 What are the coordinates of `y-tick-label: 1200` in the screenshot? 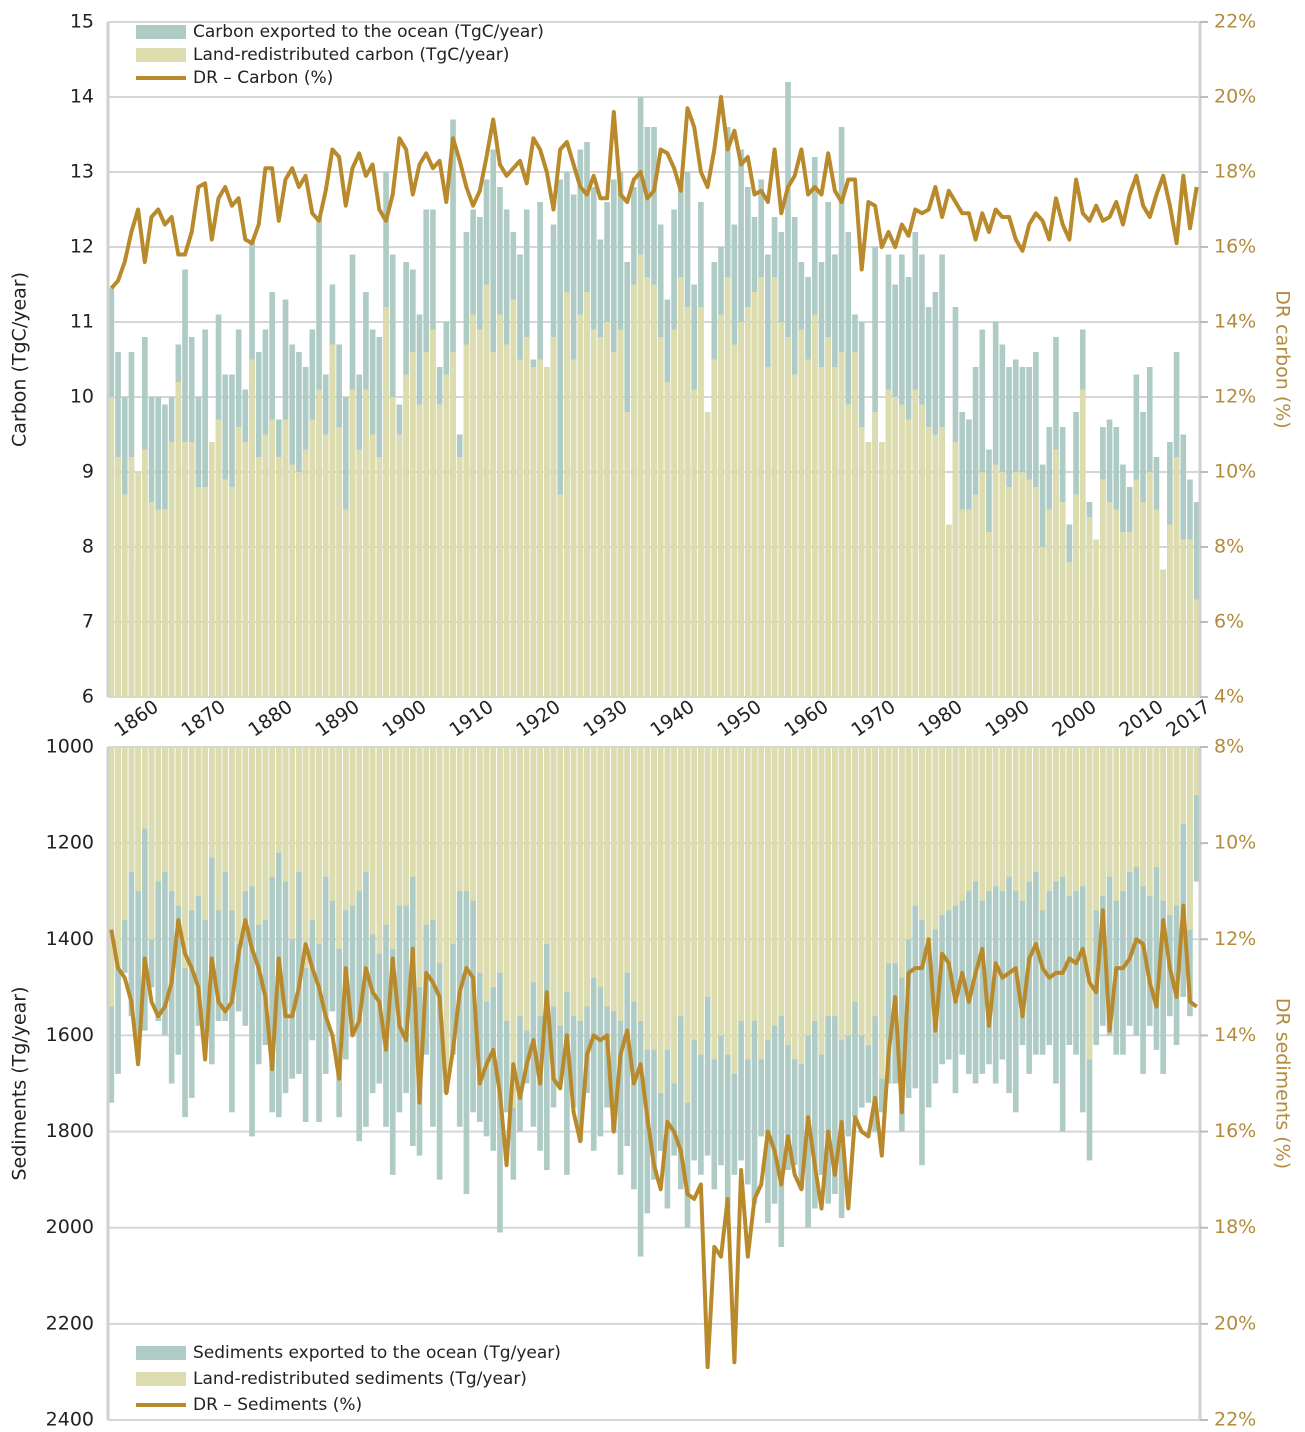 It's located at (70, 843).